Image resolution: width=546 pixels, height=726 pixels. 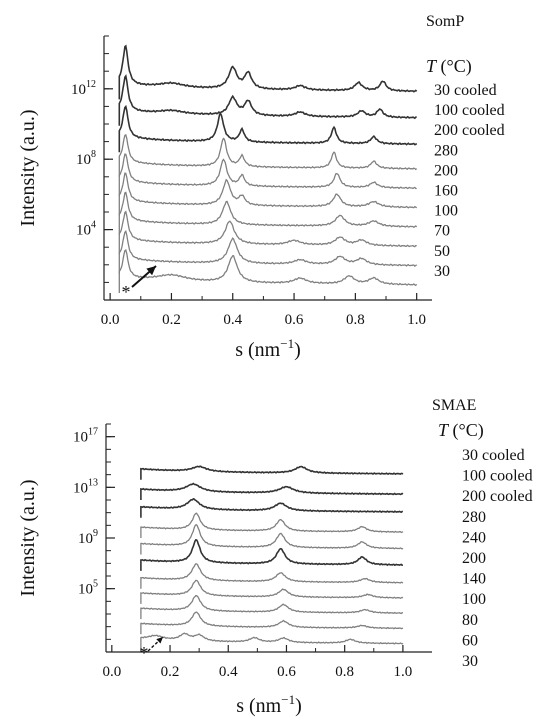 I want to click on series-label: 160, so click(x=446, y=191).